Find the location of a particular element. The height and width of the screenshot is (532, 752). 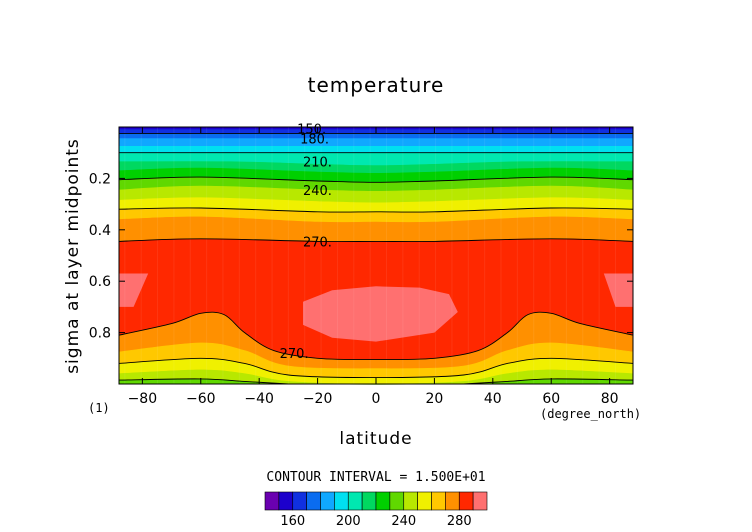

colorbar-tick-label: 160 is located at coordinates (292, 521).